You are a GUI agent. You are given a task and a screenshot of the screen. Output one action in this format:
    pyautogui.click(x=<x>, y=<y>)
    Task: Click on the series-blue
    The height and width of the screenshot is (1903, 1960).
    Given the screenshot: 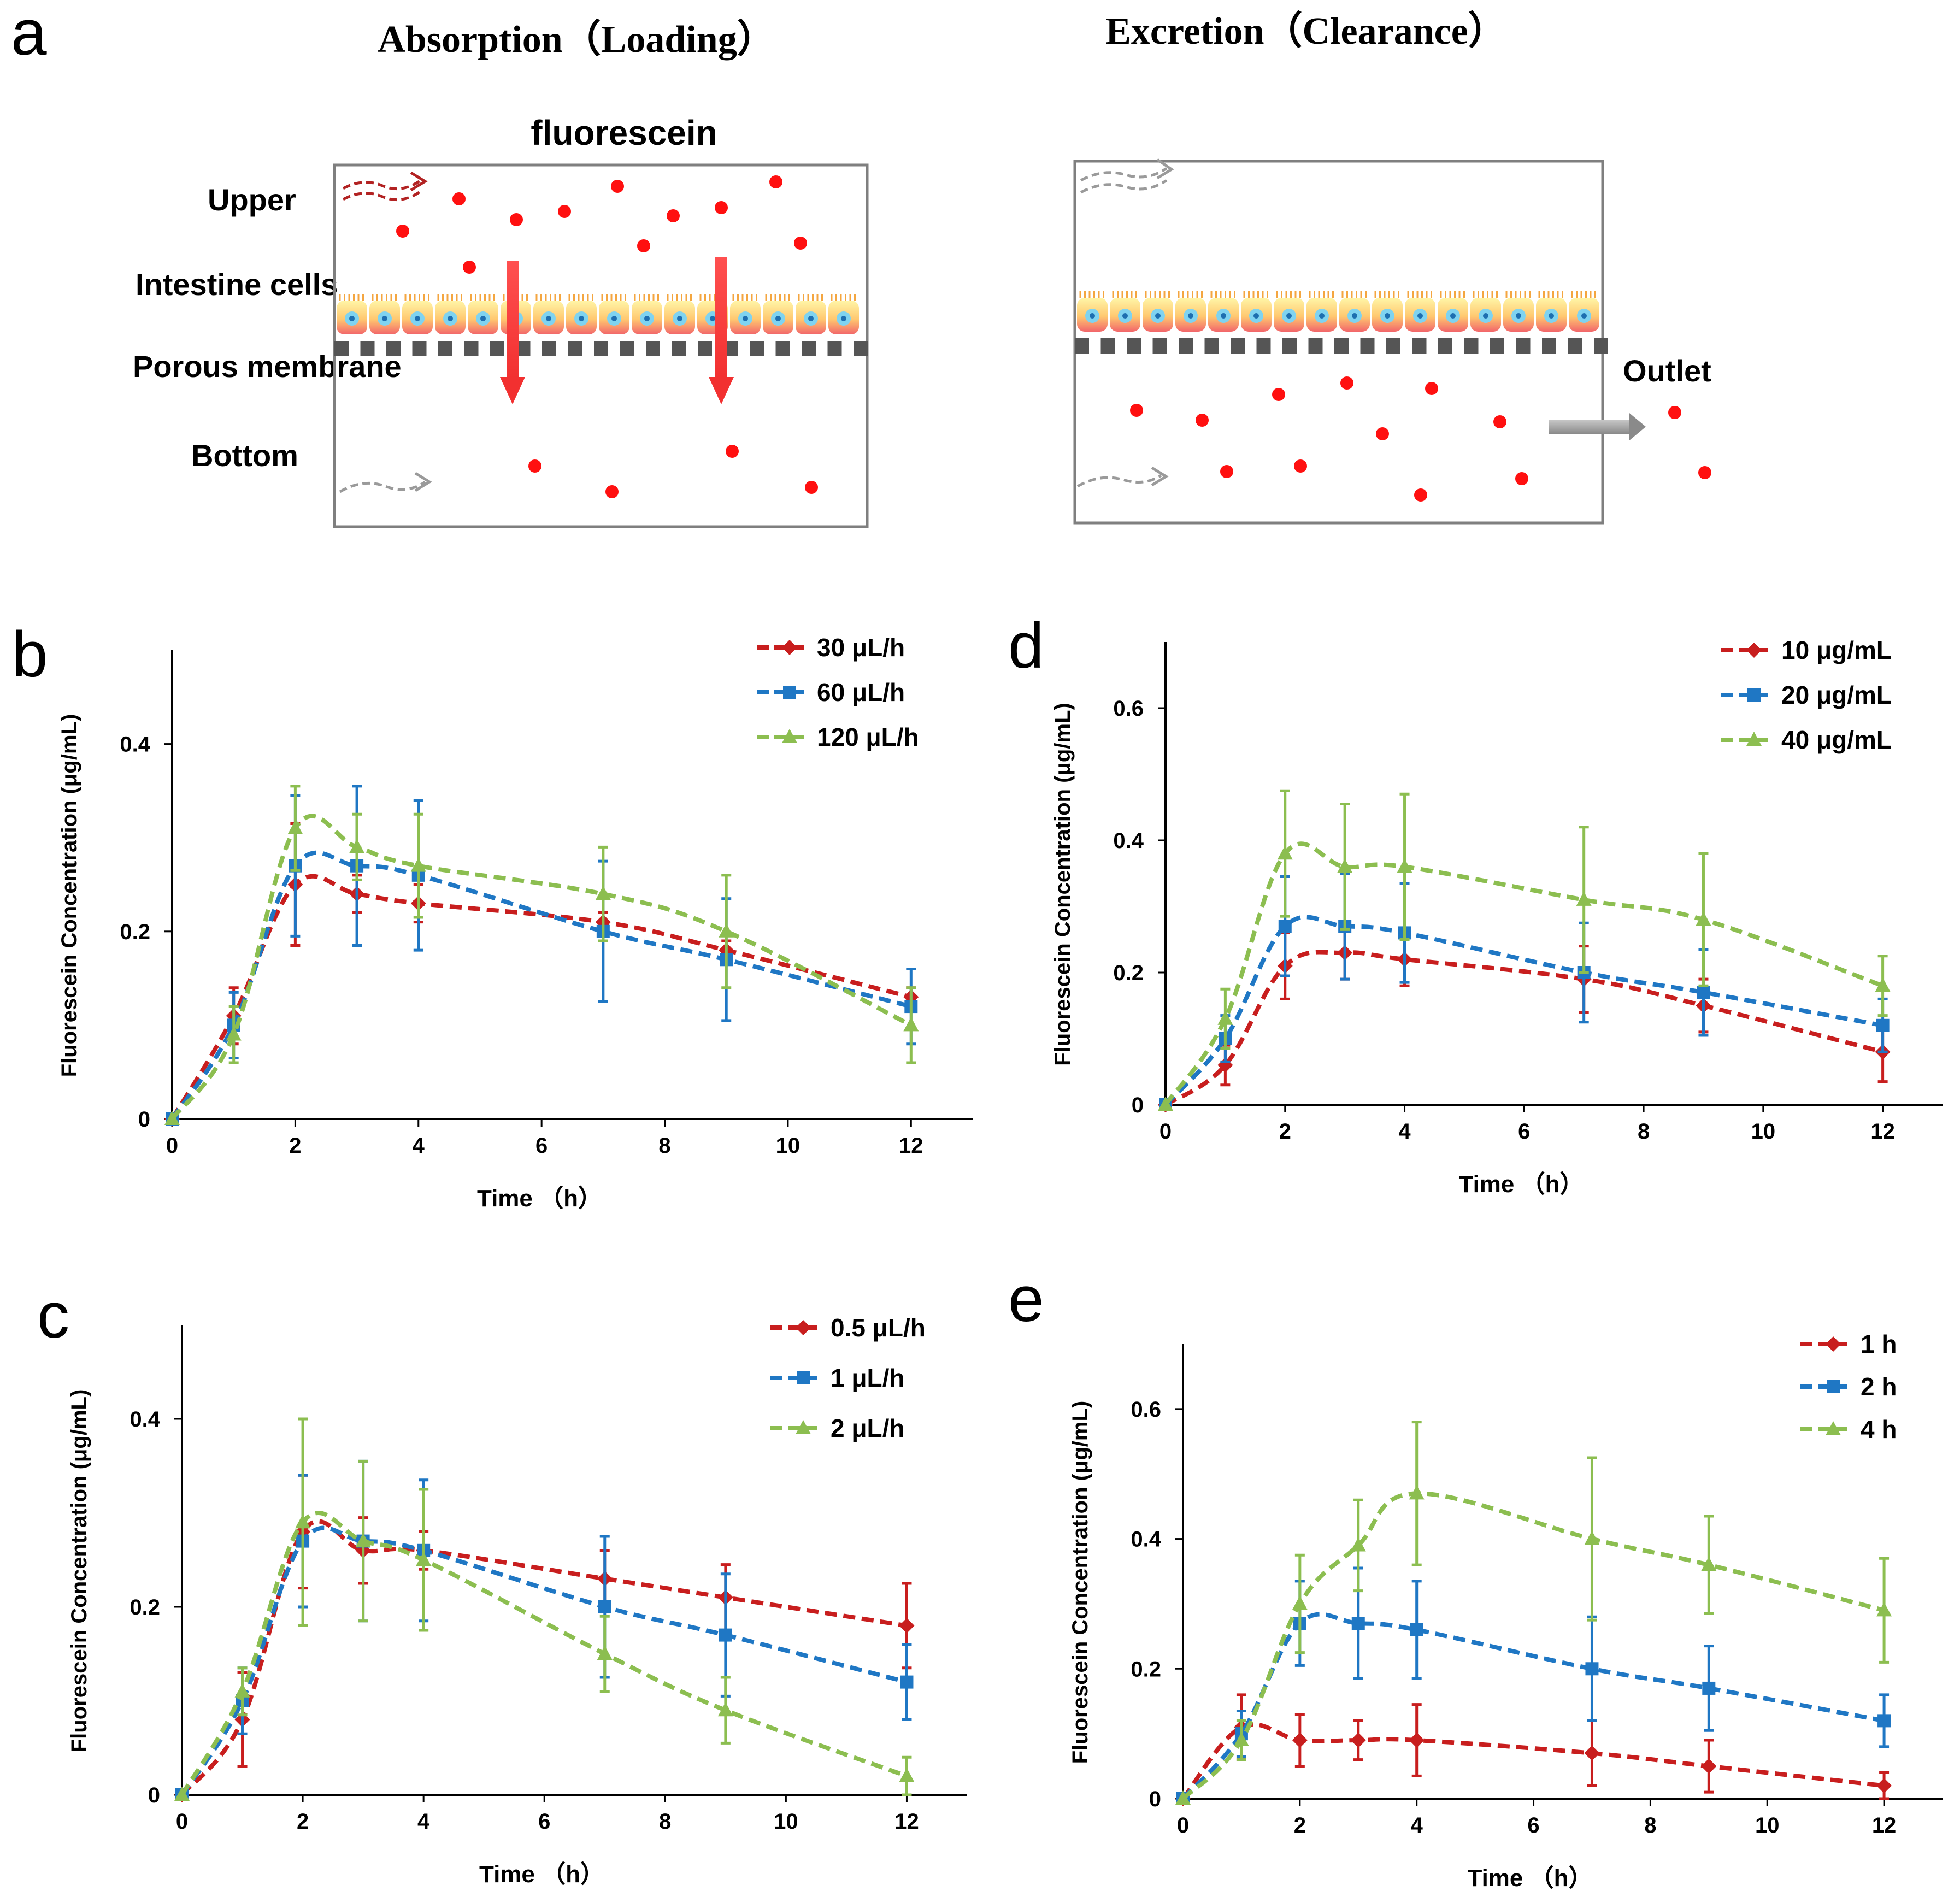 What is the action you would take?
    pyautogui.click(x=544, y=1630)
    